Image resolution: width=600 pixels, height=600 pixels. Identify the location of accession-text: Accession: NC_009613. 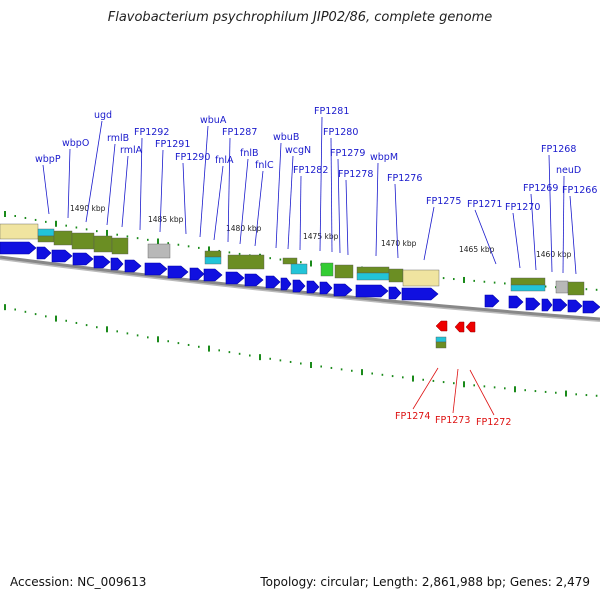
(78, 582).